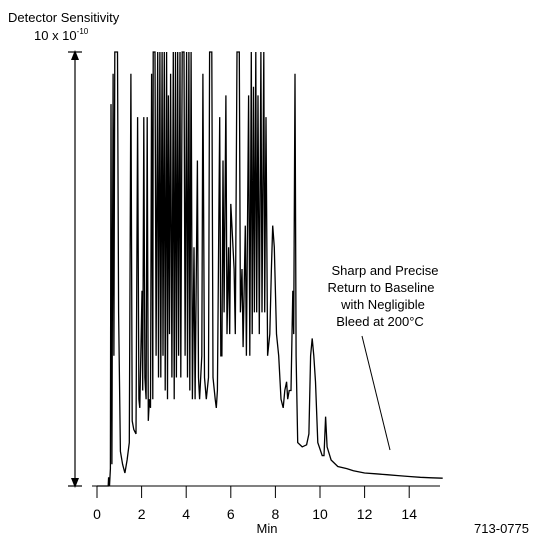 The image size is (536, 538). Describe the element at coordinates (380, 321) in the screenshot. I see `annotation-line-4: Bleed at 200°C` at that location.